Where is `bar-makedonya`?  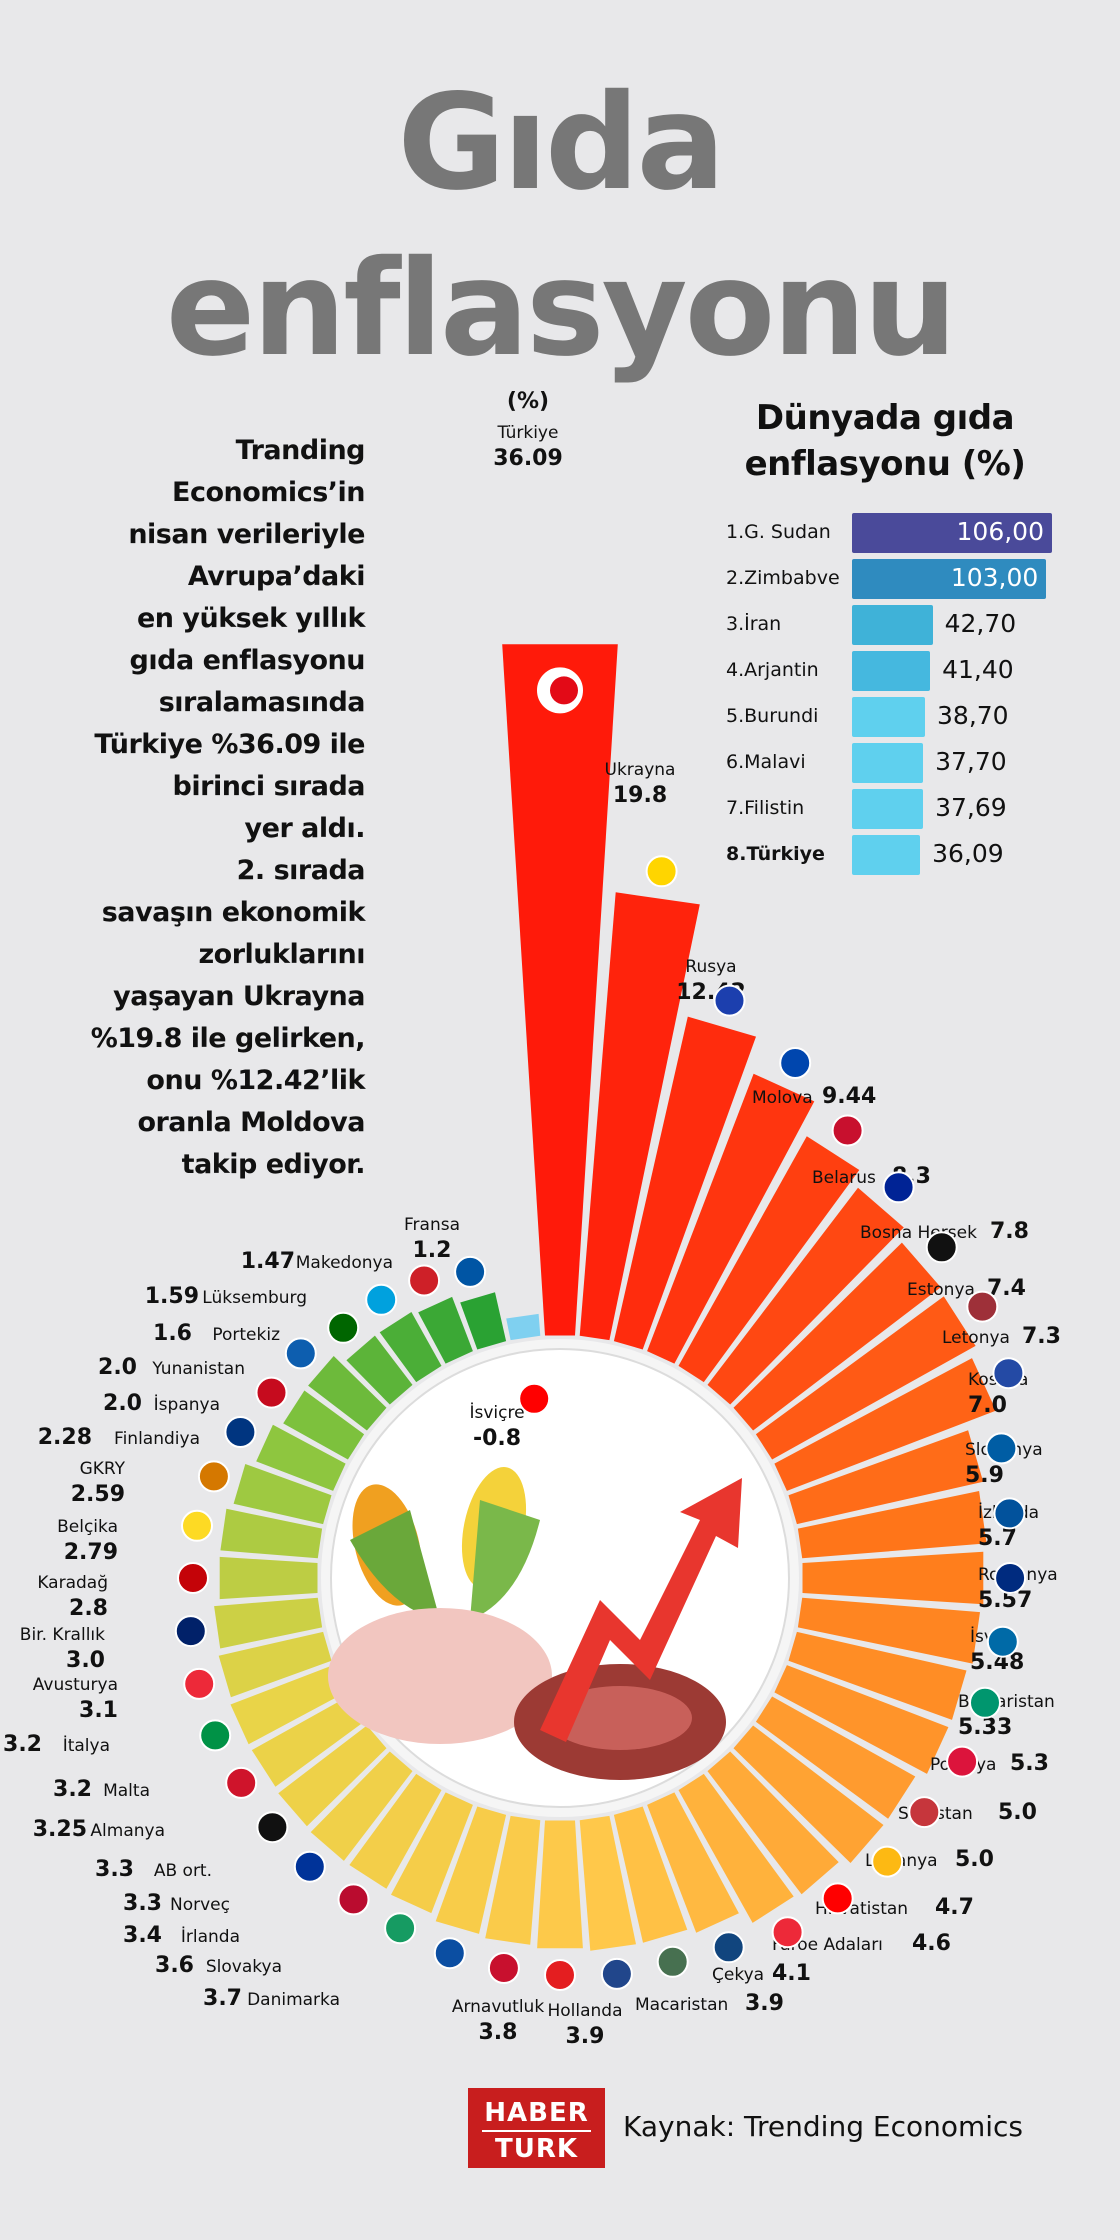
bar-makedonya is located at coordinates (445, 1330).